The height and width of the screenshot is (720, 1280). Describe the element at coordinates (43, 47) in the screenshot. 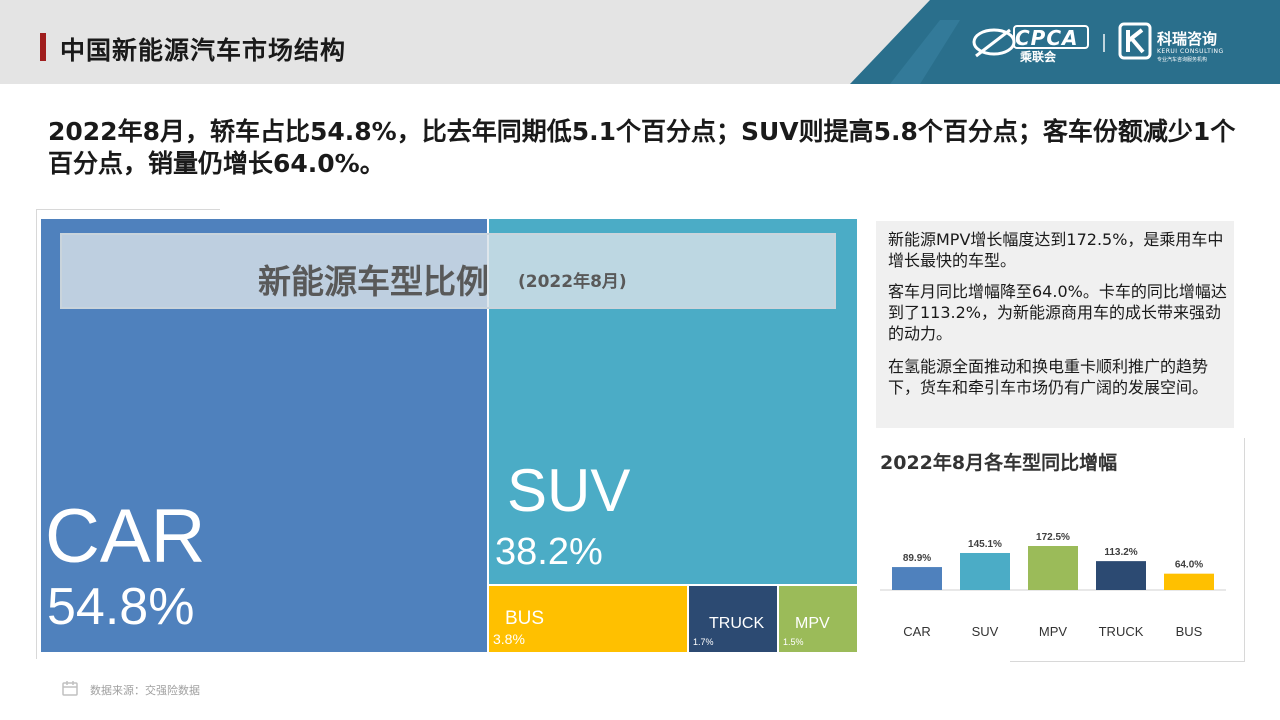

I see `title-accent-bar` at that location.